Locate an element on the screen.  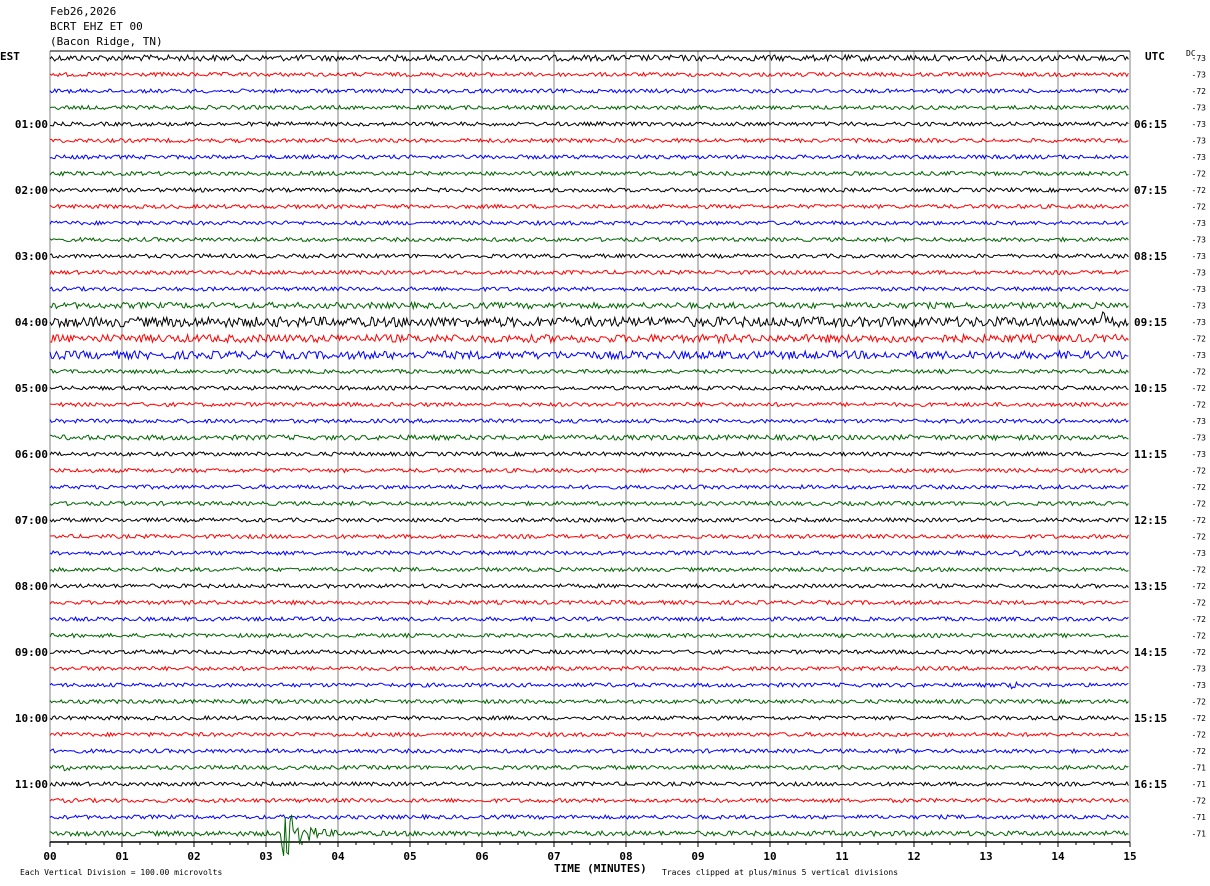
station-label: BCRT EHZ ET 00 is located at coordinates (96, 26).